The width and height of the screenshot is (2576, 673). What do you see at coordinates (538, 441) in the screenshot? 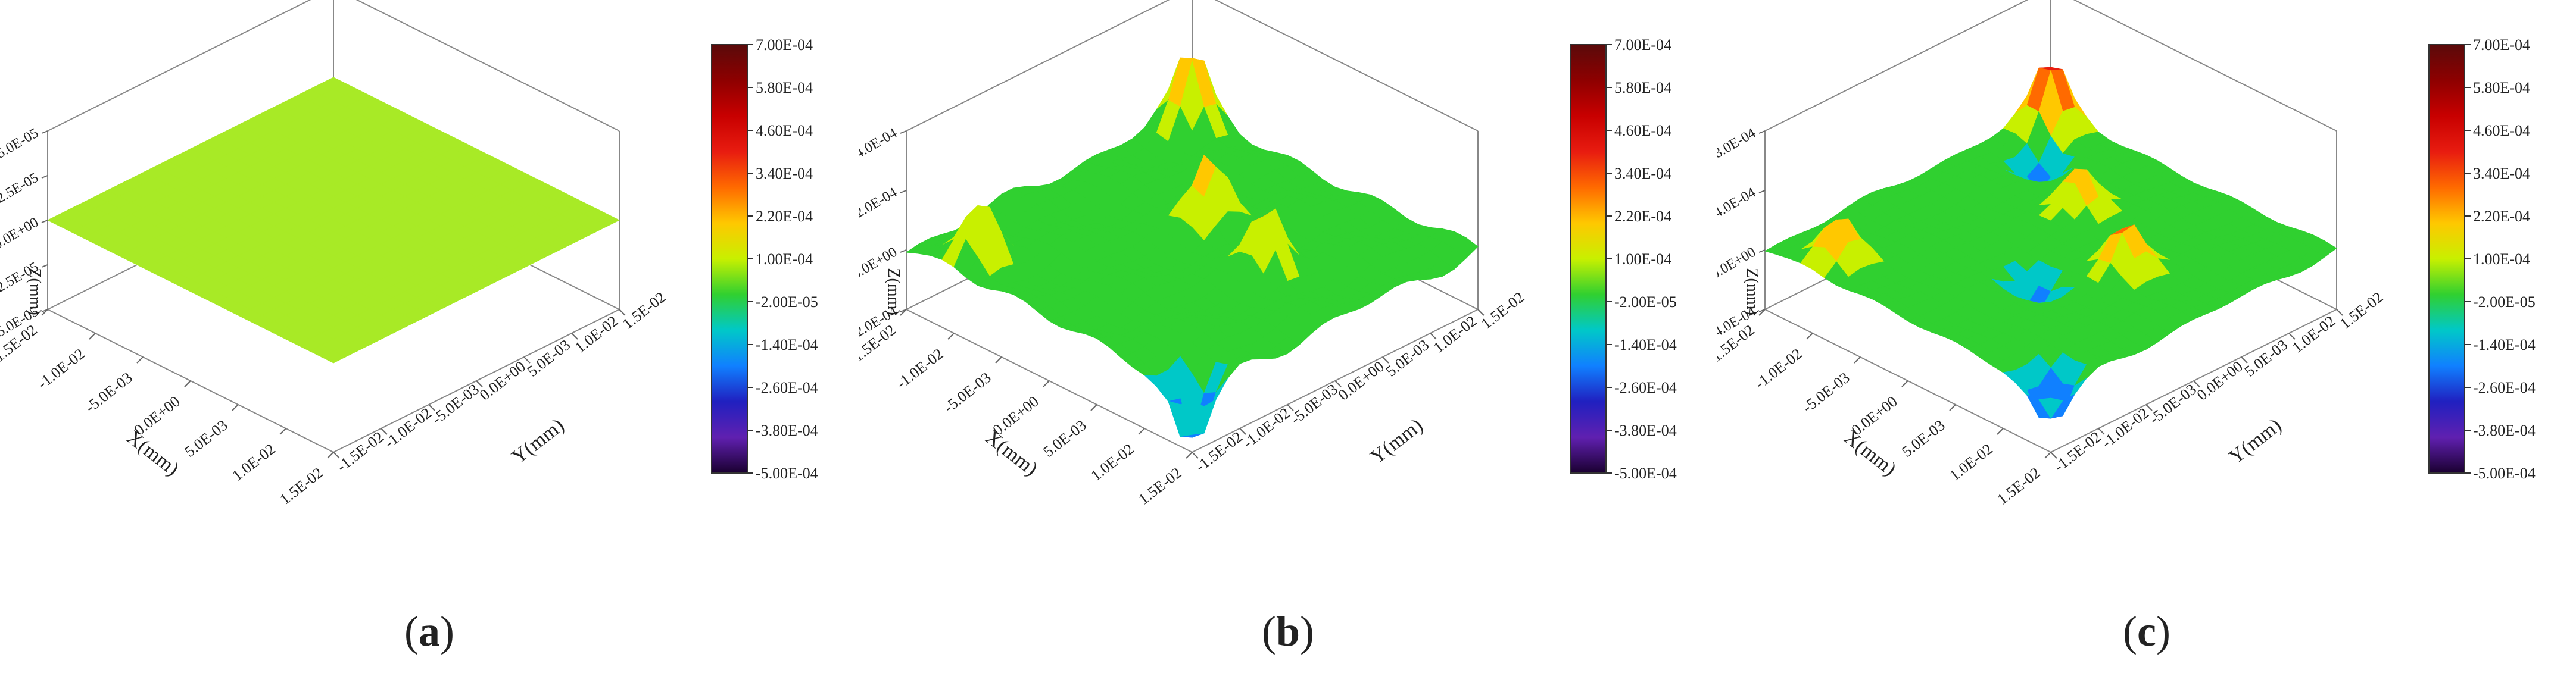
I see `y-axis-label: Y(mm)` at bounding box center [538, 441].